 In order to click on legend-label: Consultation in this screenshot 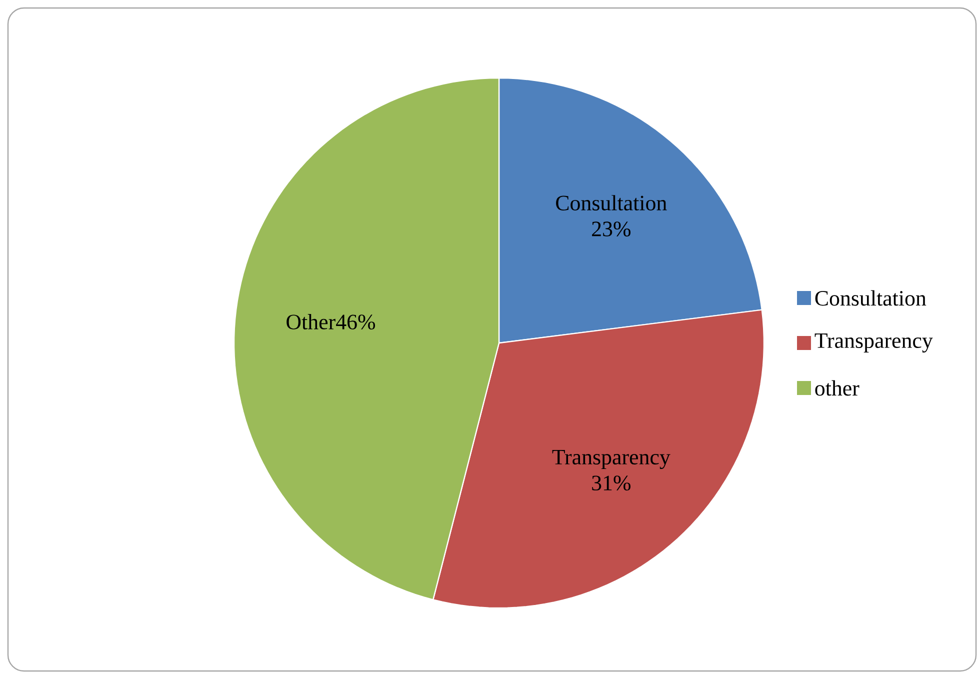, I will do `click(870, 298)`.